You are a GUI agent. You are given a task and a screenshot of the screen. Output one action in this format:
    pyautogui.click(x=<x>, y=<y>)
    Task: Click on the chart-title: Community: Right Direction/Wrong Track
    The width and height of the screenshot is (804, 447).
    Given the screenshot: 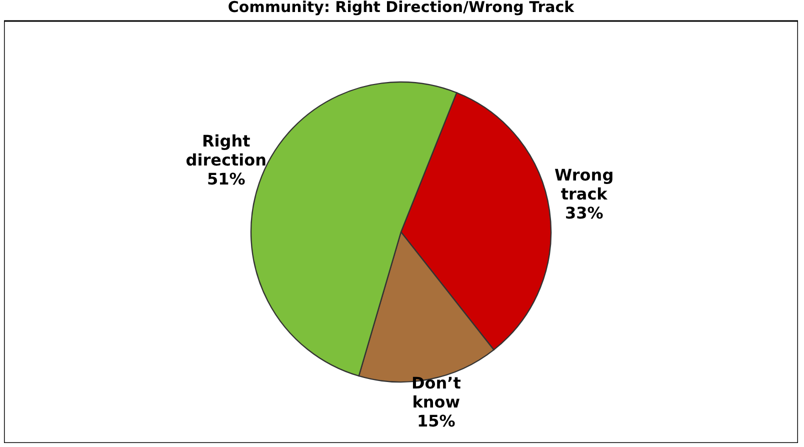 What is the action you would take?
    pyautogui.click(x=402, y=8)
    